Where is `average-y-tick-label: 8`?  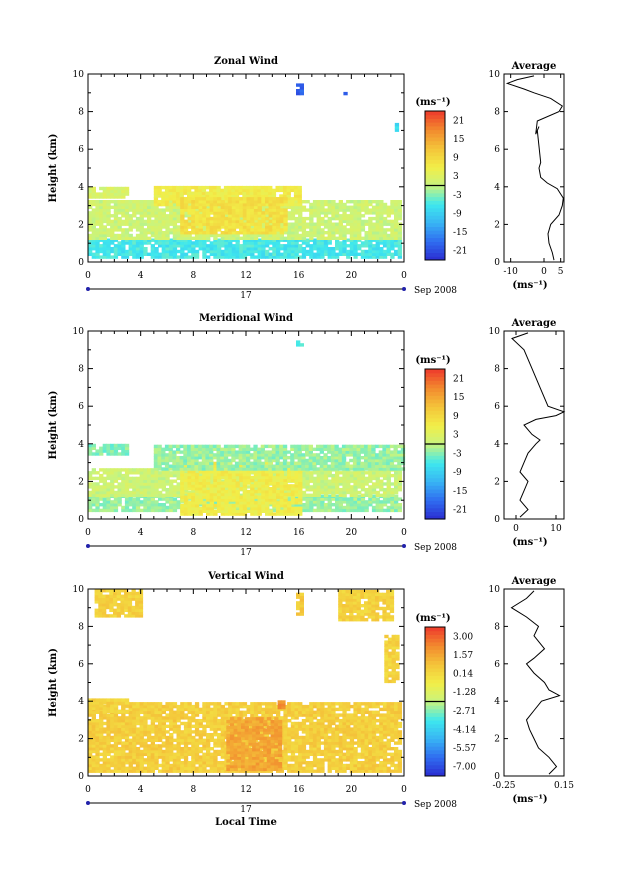 average-y-tick-label: 8 is located at coordinates (497, 113).